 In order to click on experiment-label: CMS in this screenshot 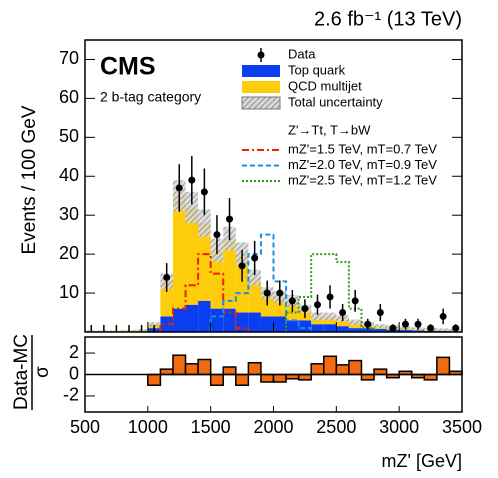, I will do `click(128, 67)`.